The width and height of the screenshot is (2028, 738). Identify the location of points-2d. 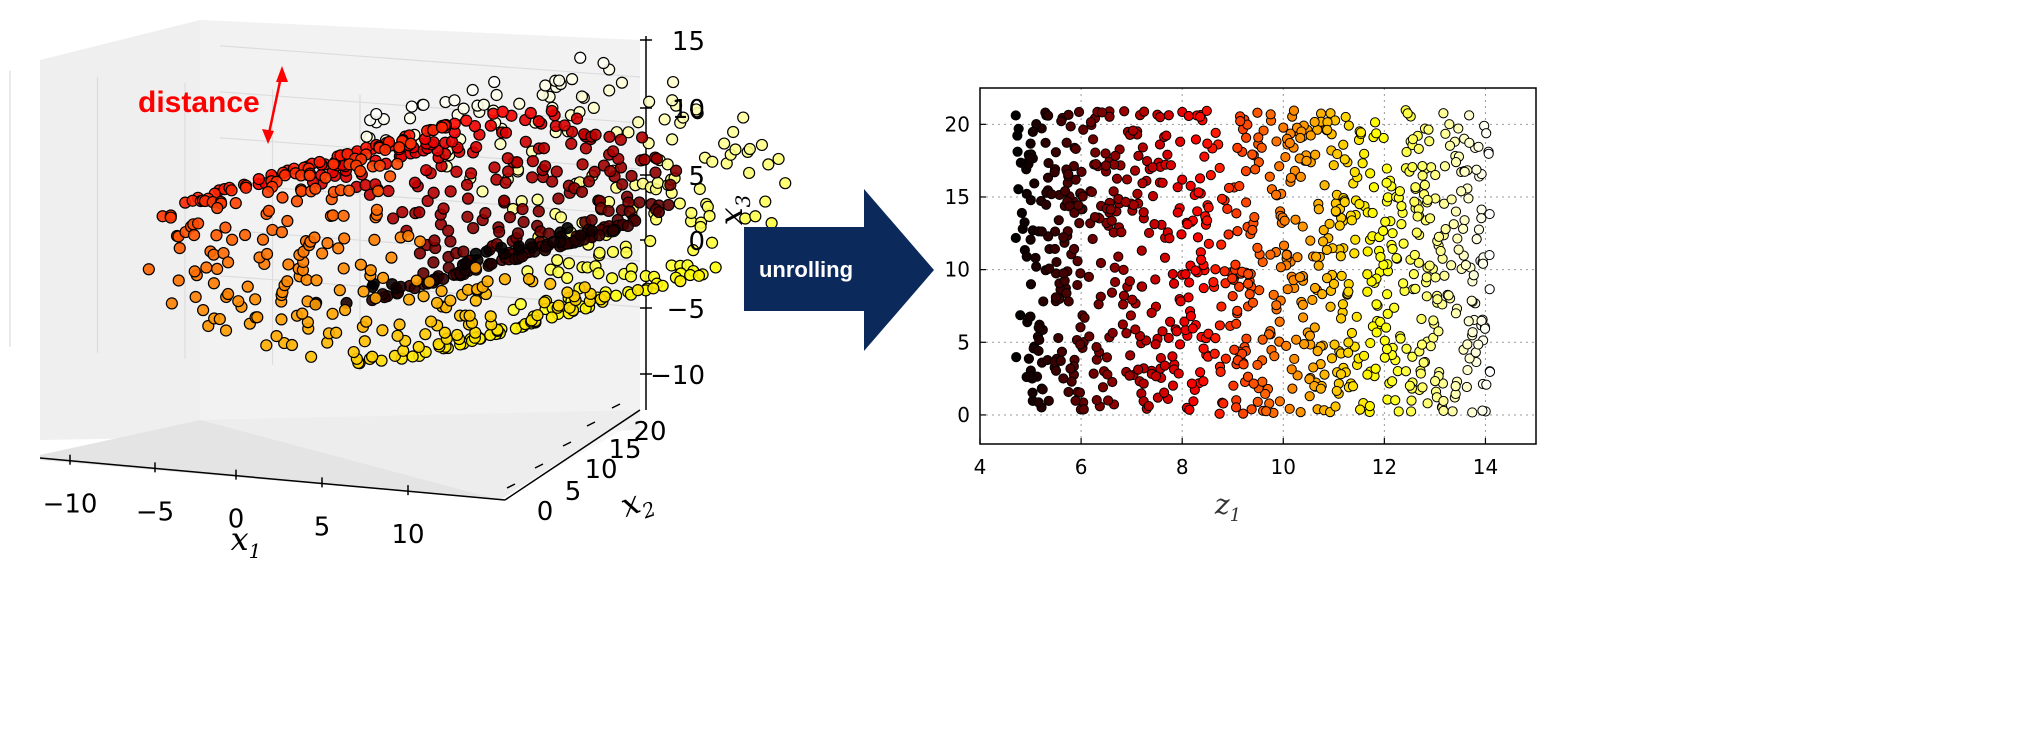
(1253, 262).